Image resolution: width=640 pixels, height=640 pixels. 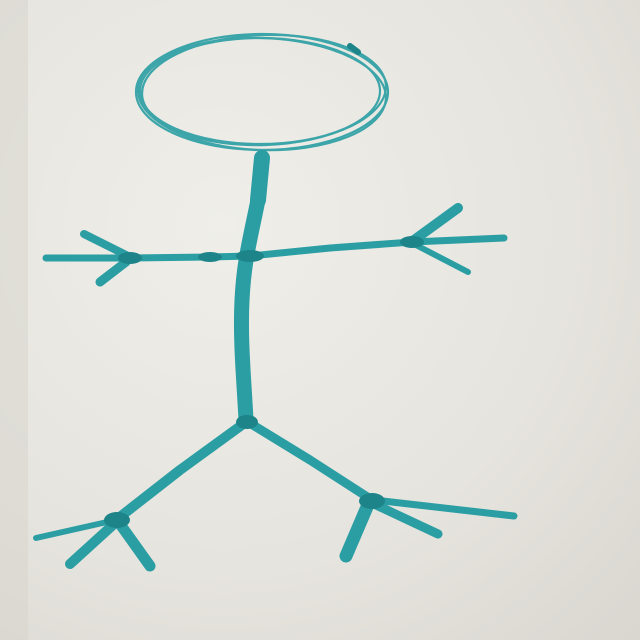 I want to click on figure-torso, so click(x=249, y=310).